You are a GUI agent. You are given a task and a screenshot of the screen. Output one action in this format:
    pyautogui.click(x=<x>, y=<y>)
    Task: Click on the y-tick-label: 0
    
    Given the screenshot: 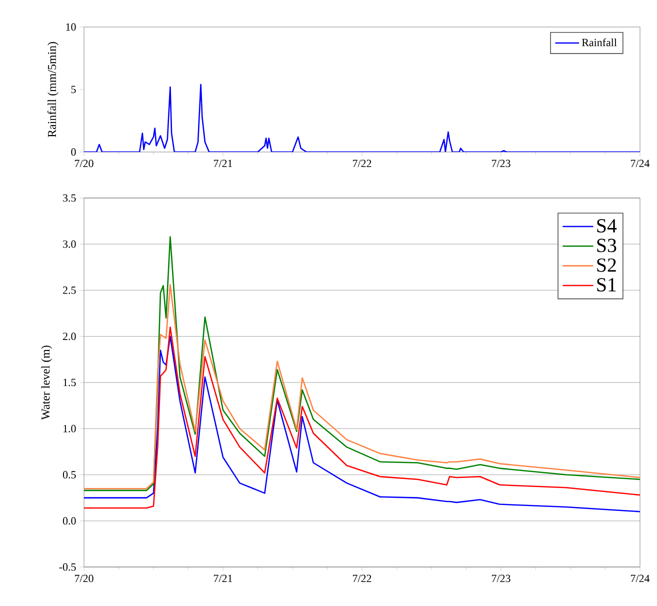 What is the action you would take?
    pyautogui.click(x=73, y=152)
    